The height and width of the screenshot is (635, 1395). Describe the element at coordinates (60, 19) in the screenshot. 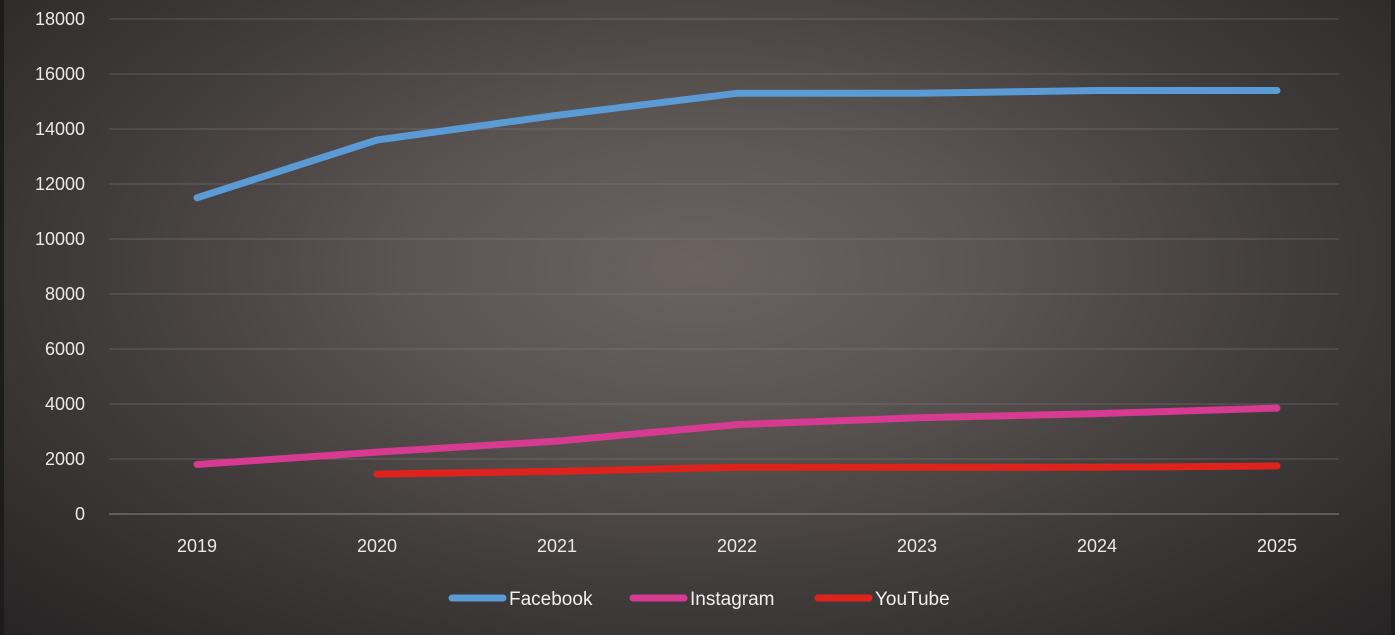

I see `y-tick-label: 18000` at that location.